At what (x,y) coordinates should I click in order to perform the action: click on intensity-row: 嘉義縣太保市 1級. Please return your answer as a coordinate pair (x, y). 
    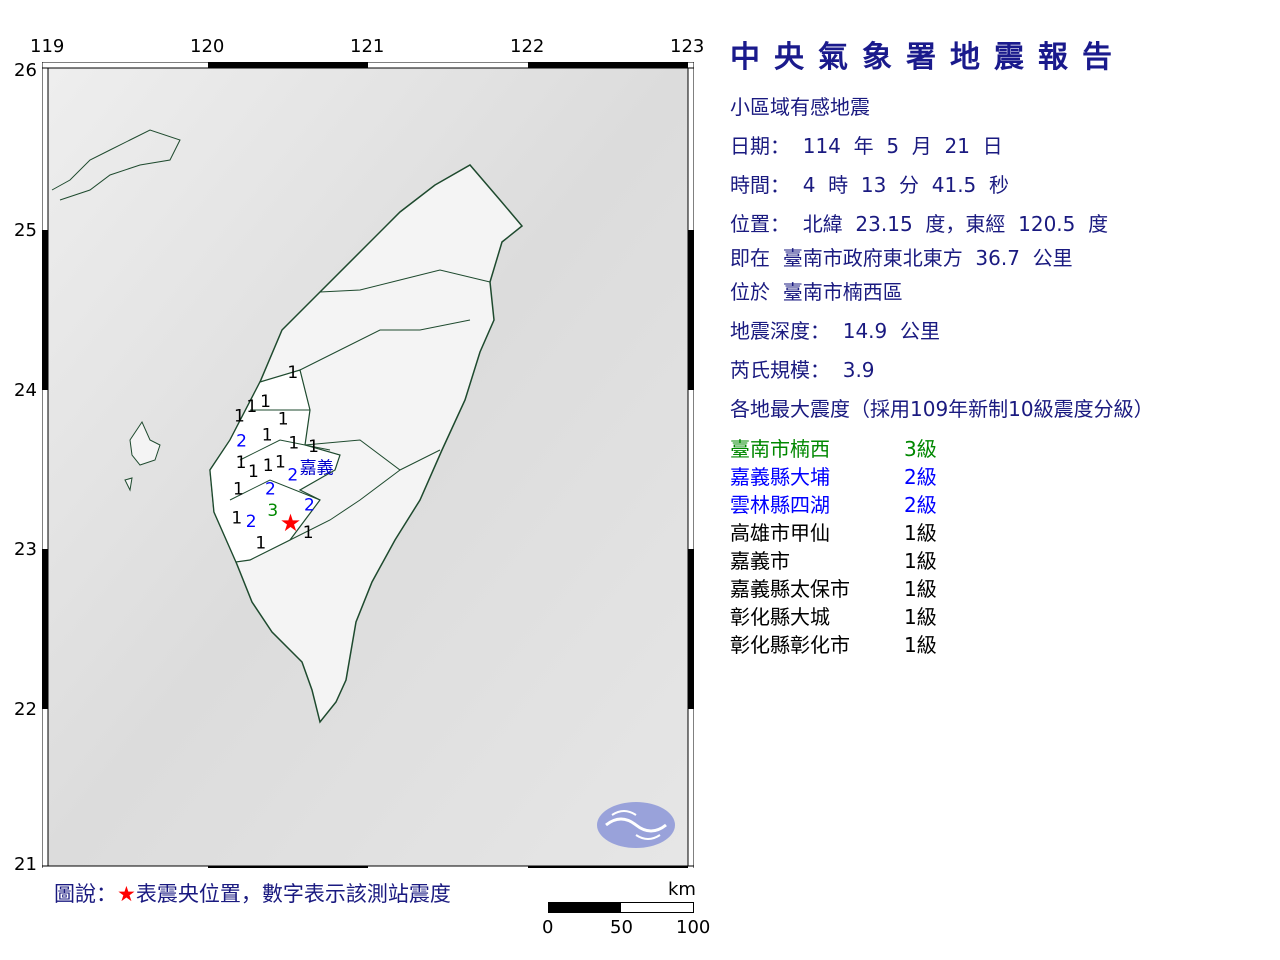
    Looking at the image, I should click on (833, 587).